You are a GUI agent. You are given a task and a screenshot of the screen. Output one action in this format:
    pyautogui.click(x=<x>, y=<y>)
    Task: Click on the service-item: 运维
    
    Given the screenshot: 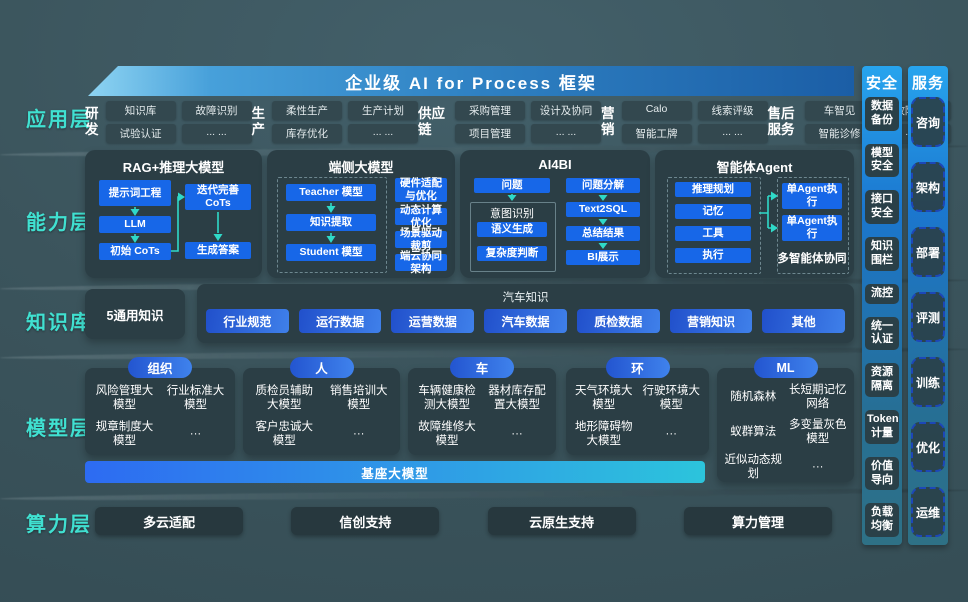 What is the action you would take?
    pyautogui.click(x=928, y=512)
    